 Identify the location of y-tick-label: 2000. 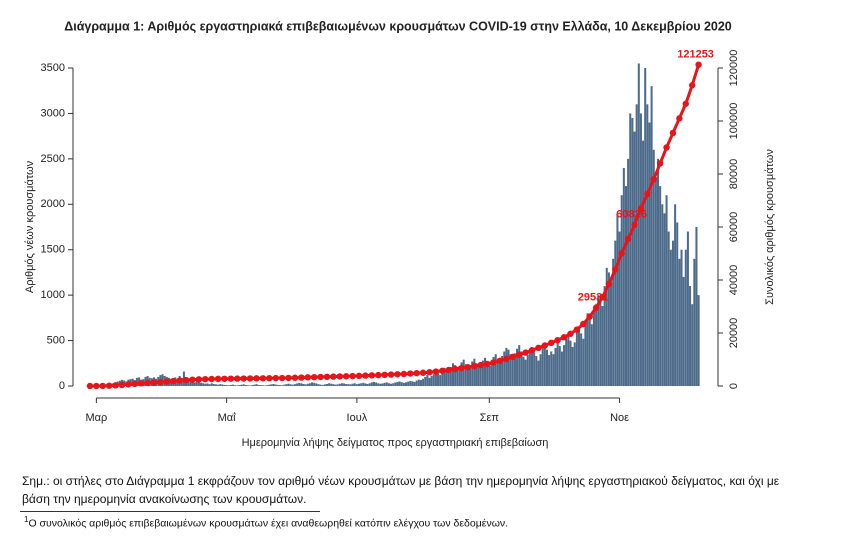
(53, 204).